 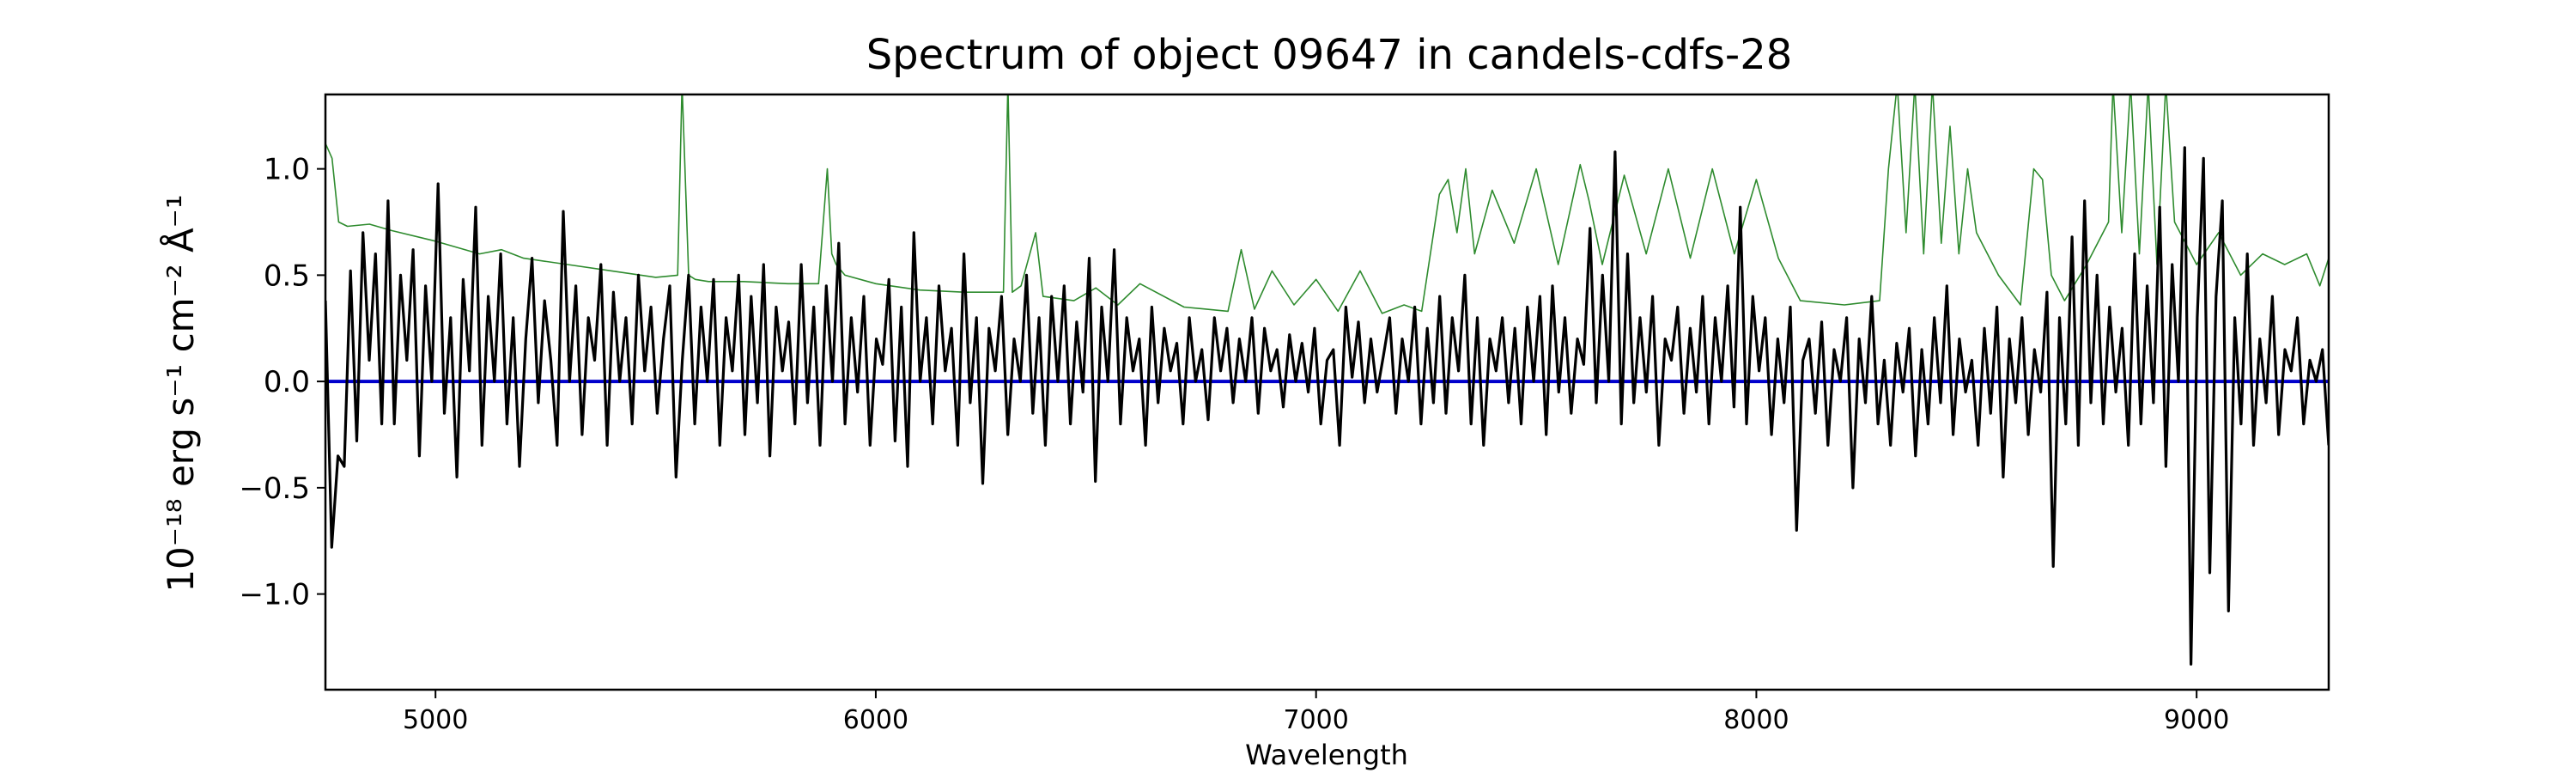 I want to click on y-axis: −1.0 −0.5 0.0 0.5 1.0, so click(x=282, y=382).